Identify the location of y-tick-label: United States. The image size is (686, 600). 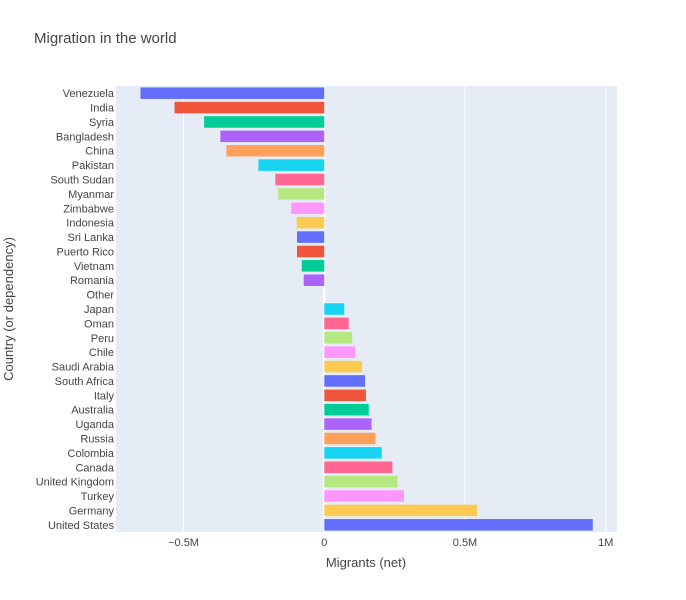
(81, 526).